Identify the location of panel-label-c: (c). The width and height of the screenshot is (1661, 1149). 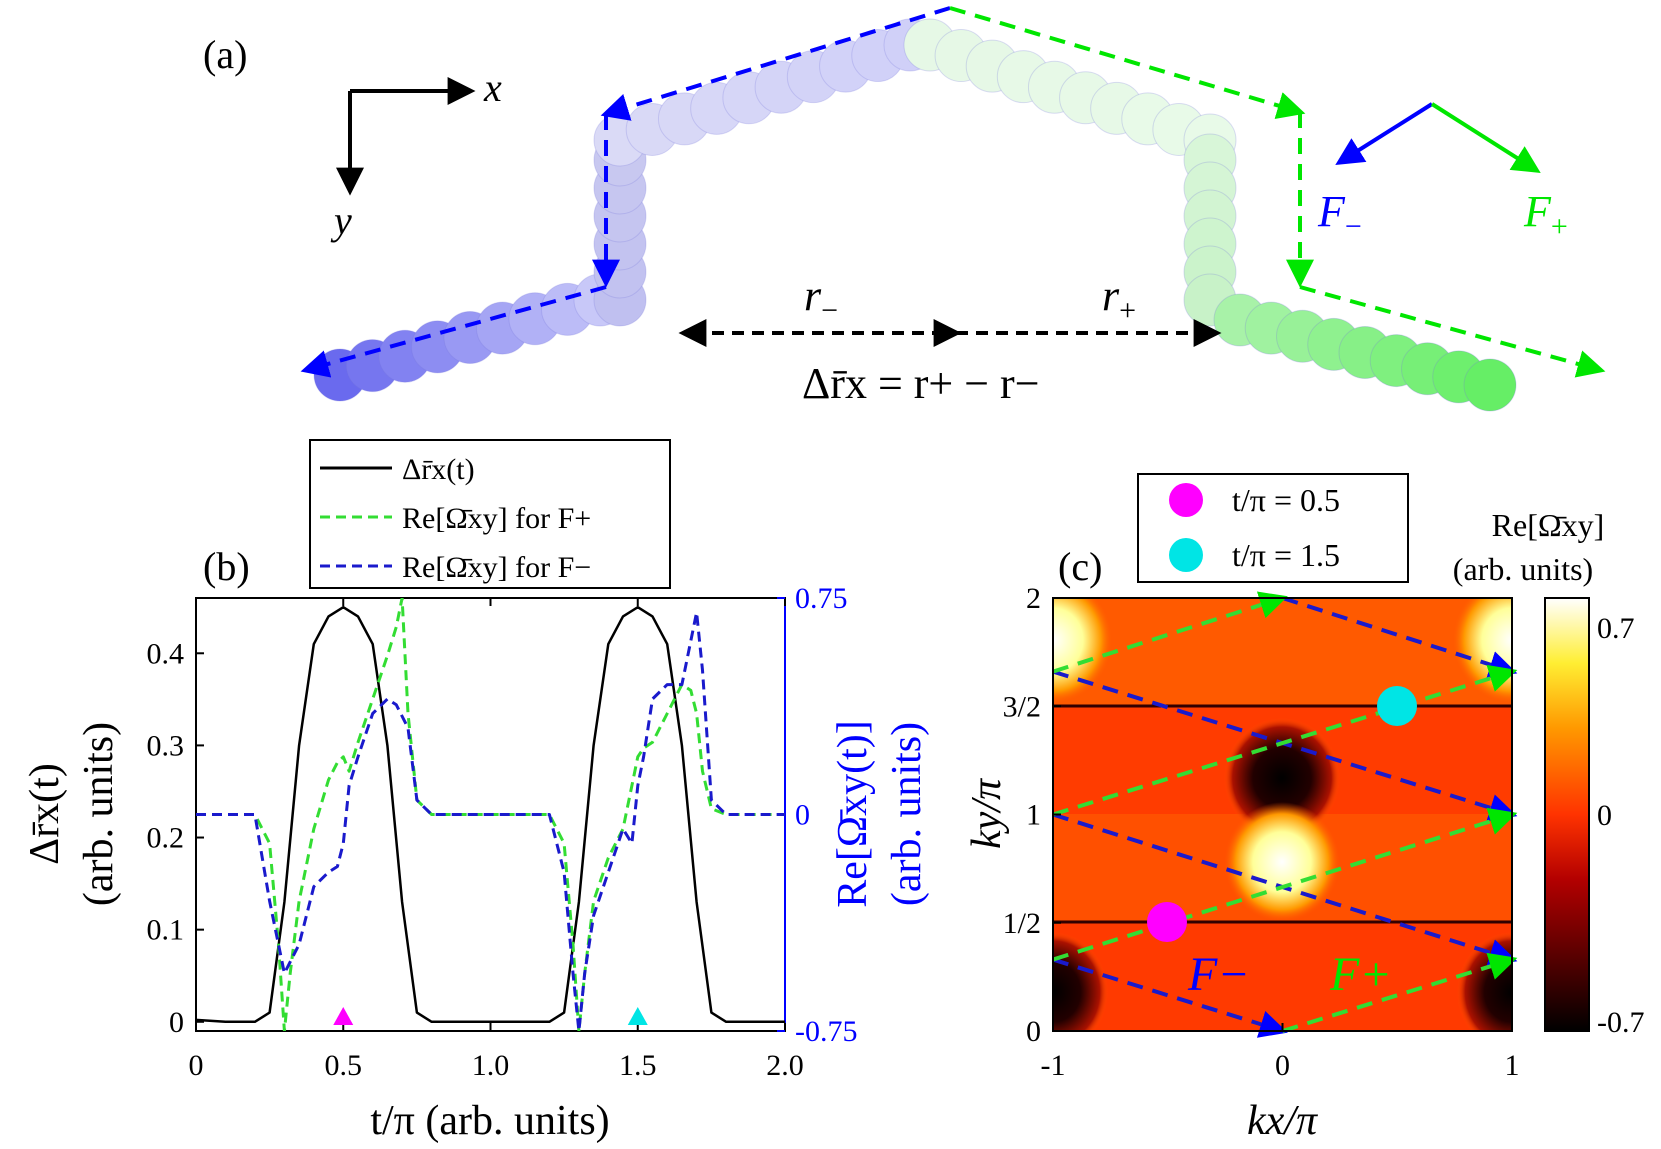
(1080, 566).